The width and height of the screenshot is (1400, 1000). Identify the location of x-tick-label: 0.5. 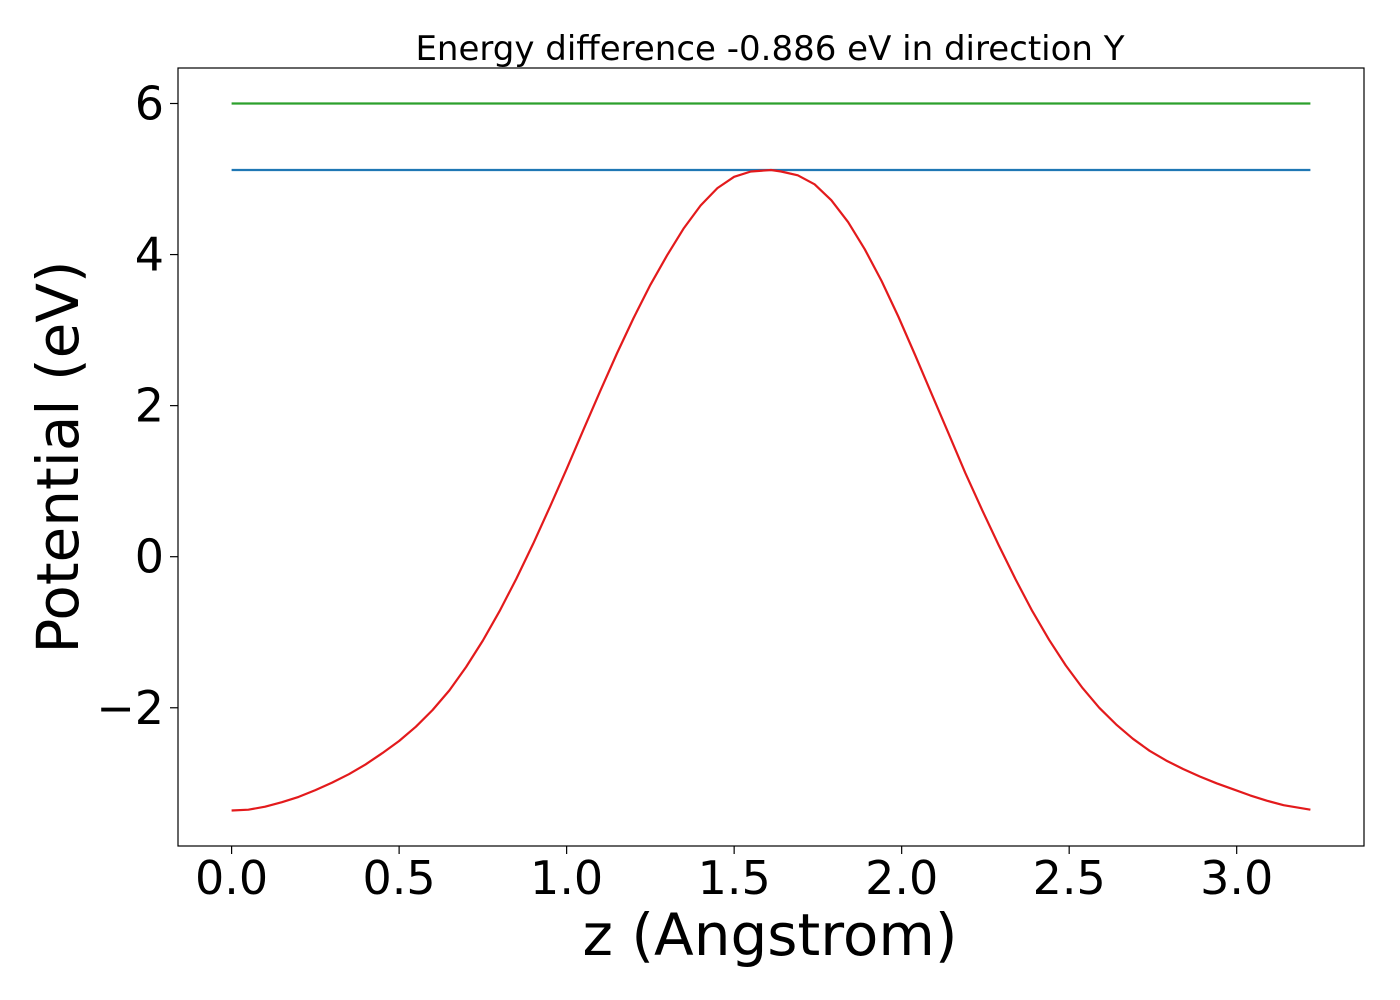
(399, 878).